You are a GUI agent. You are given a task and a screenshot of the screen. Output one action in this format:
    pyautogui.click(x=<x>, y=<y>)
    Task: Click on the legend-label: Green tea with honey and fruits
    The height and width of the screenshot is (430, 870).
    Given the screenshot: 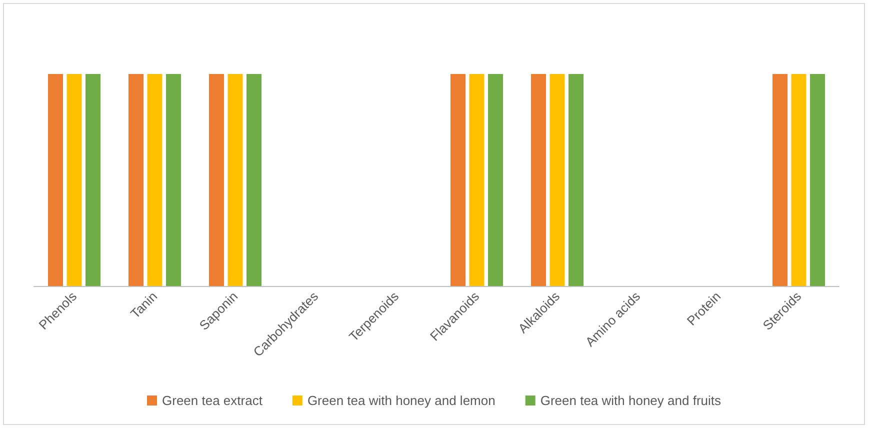 What is the action you would take?
    pyautogui.click(x=631, y=400)
    